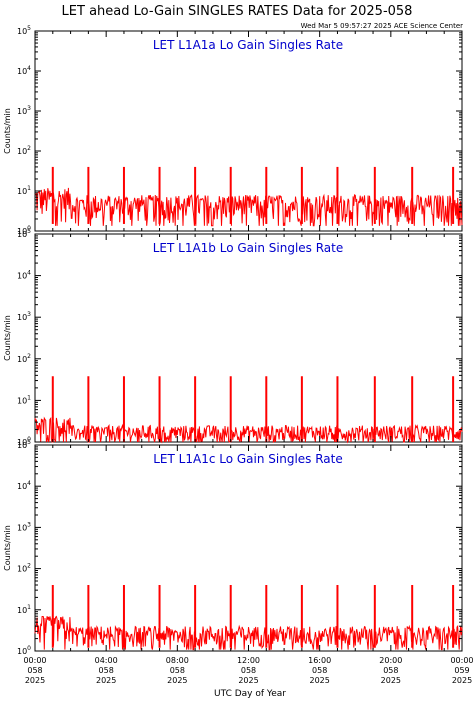 The image size is (475, 704). What do you see at coordinates (250, 694) in the screenshot?
I see `x-axis-label: UTC Day of Year` at bounding box center [250, 694].